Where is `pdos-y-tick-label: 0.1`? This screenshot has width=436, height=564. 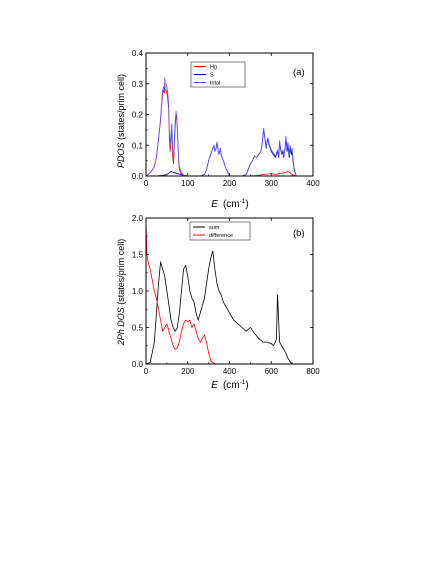 pdos-y-tick-label: 0.1 is located at coordinates (138, 145).